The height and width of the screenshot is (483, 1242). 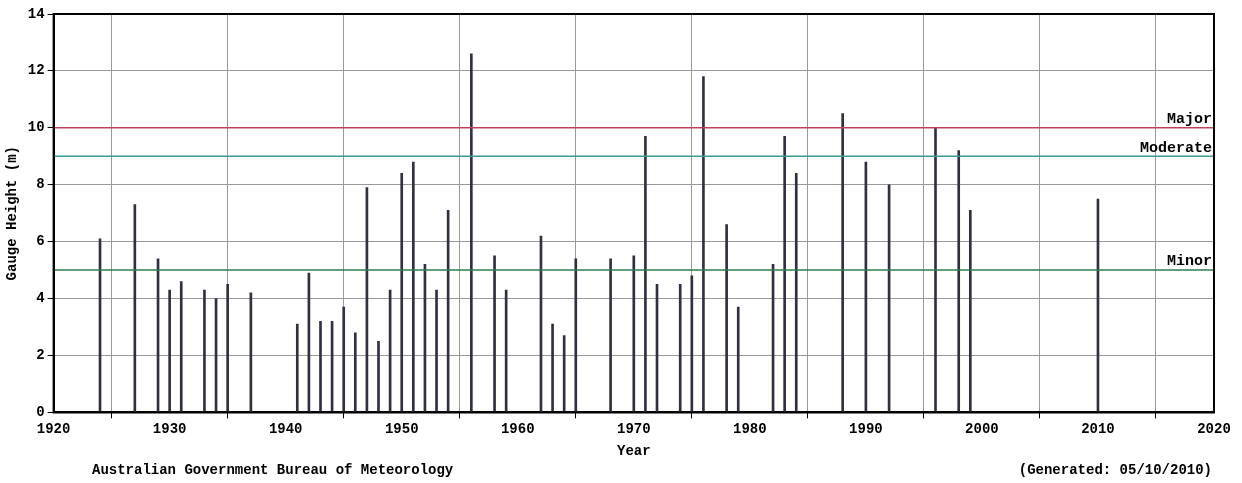 What do you see at coordinates (40, 184) in the screenshot?
I see `y-tick-label: 8` at bounding box center [40, 184].